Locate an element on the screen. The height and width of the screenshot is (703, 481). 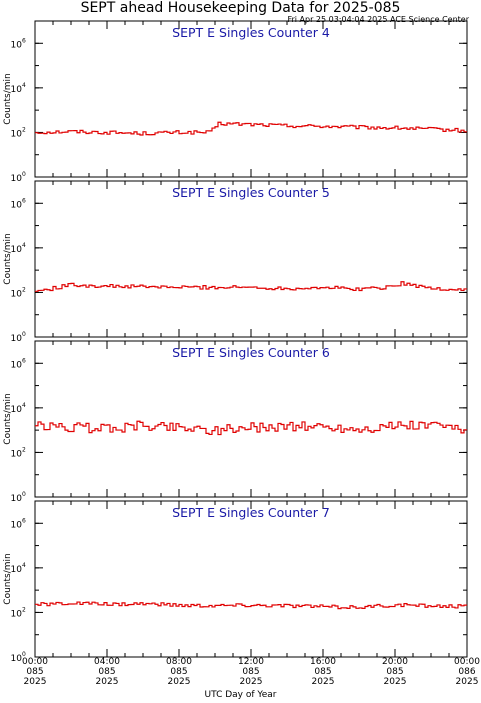
x-tick-label-time: 16:00 is located at coordinates (323, 662).